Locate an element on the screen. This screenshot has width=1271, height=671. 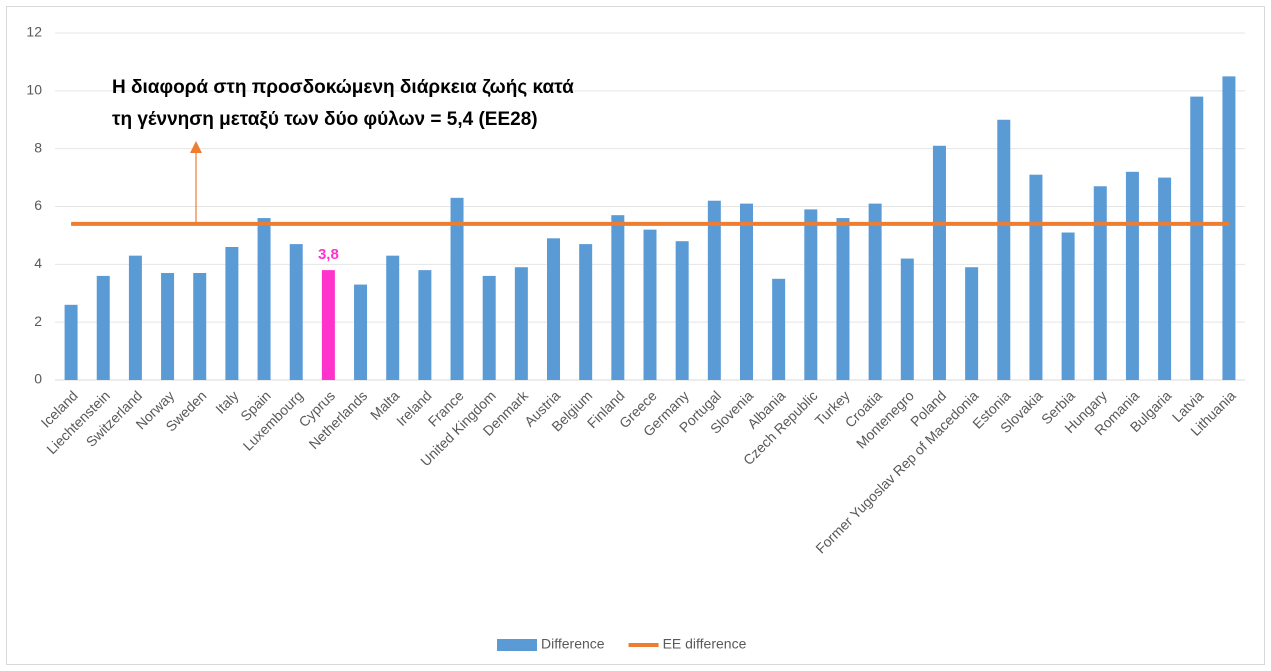
y-tick-label: 4 is located at coordinates (38, 263).